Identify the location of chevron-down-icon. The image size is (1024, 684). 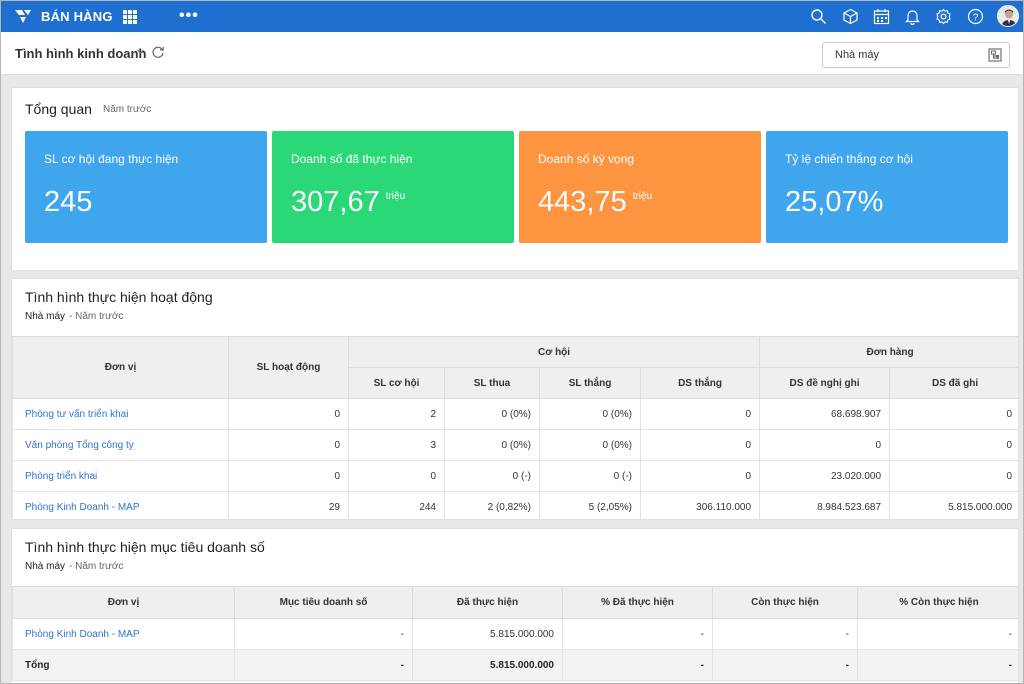
(140, 51).